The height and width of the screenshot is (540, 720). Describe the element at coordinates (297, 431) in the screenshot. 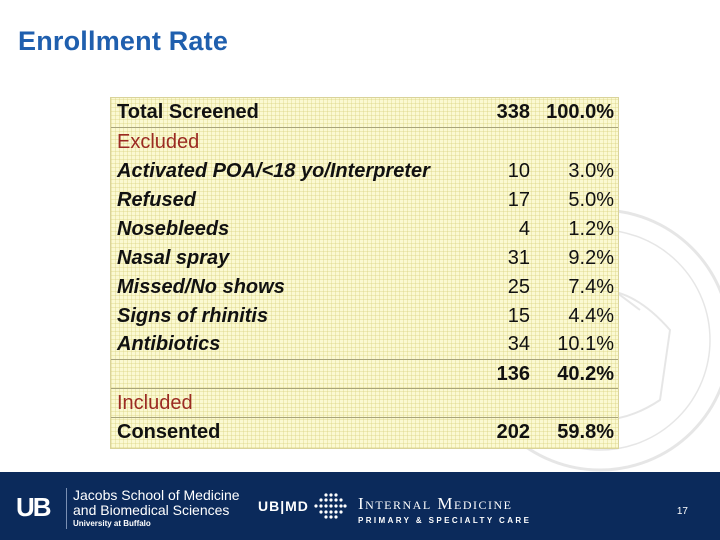

I see `row-label: Consented` at that location.